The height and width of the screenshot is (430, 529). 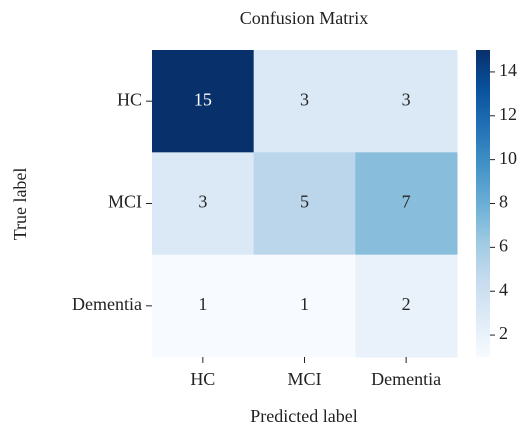 I want to click on y-tick-label: HC, so click(x=129, y=99).